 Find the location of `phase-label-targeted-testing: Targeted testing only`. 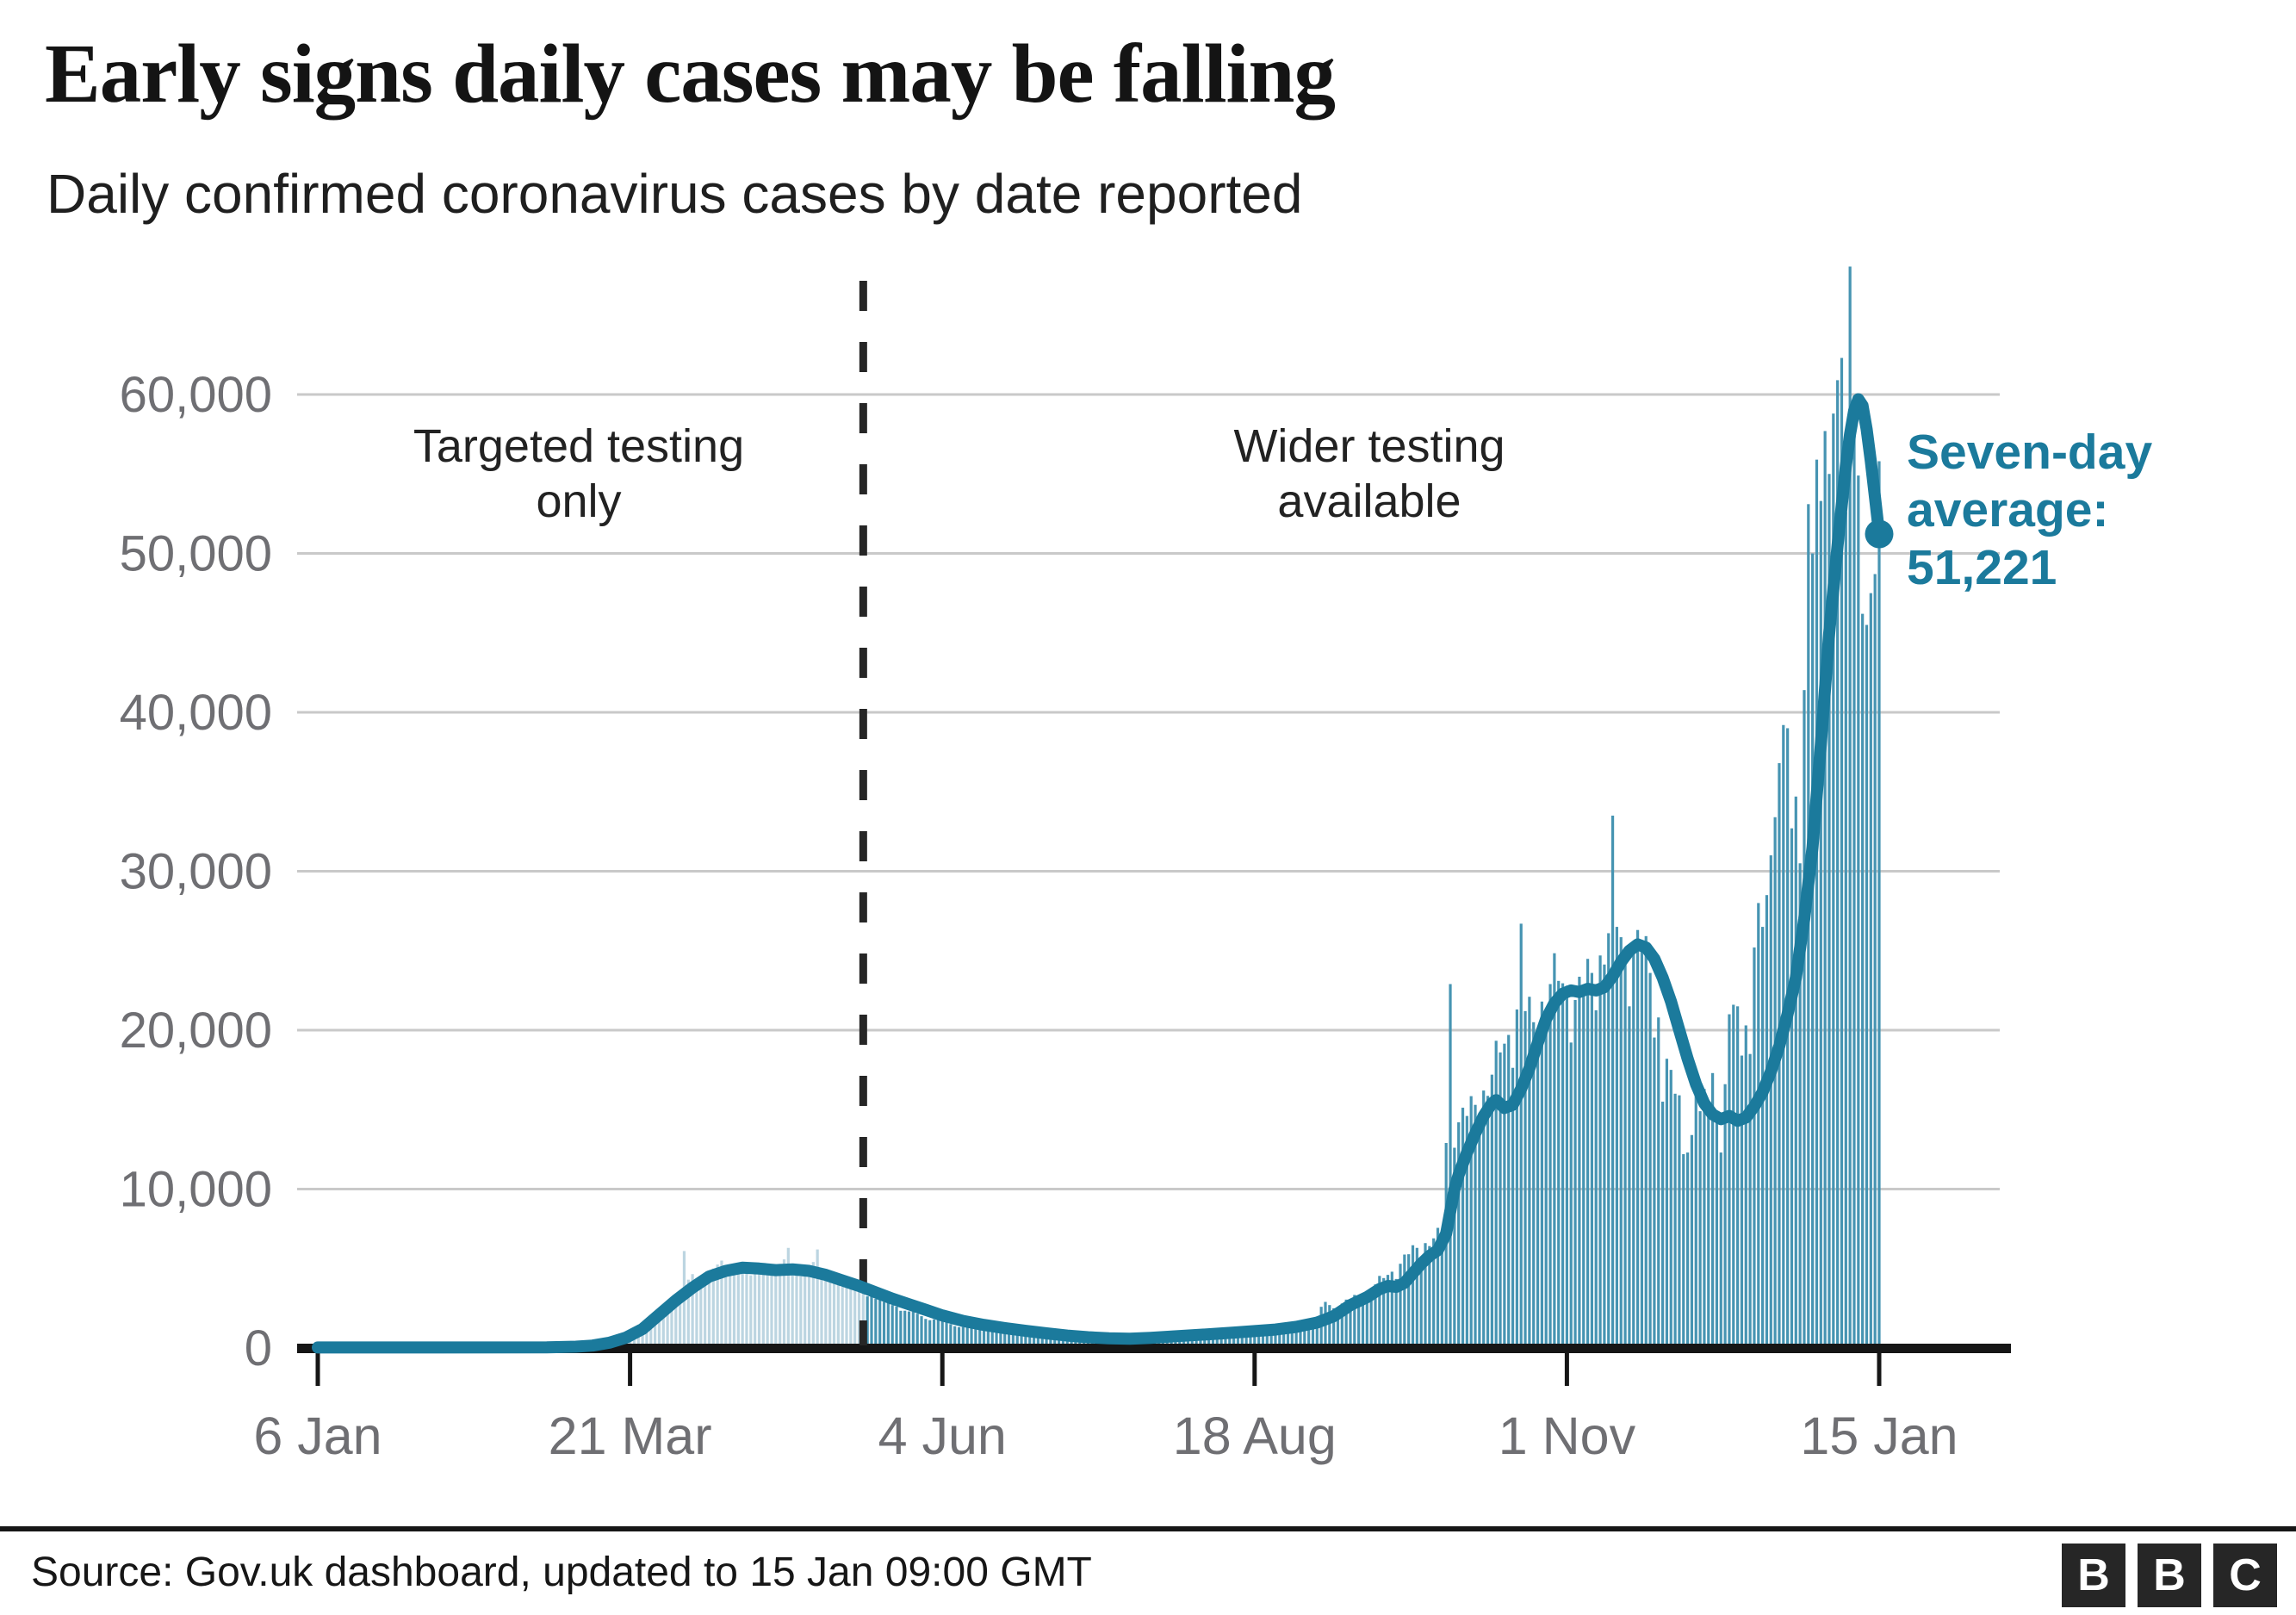

phase-label-targeted-testing: Targeted testing only is located at coordinates (579, 474).